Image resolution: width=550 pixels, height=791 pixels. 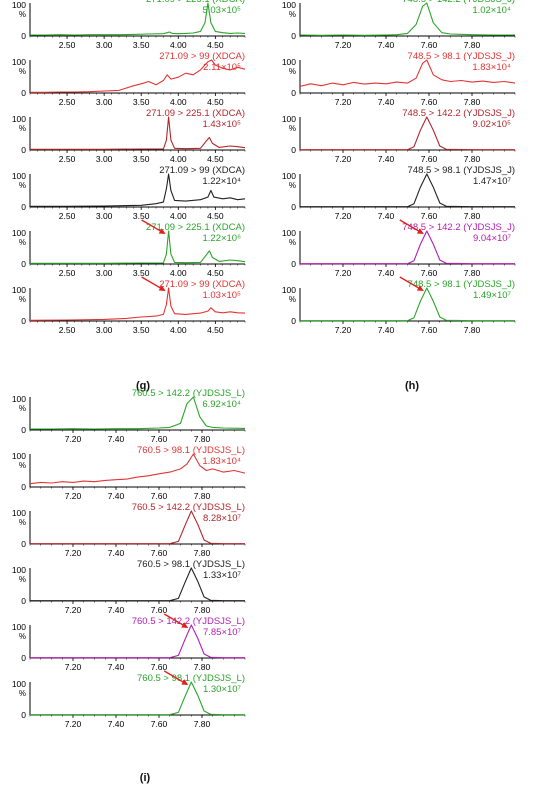 What do you see at coordinates (221, 404) in the screenshot?
I see `intensity-label: 6.92×10⁴` at bounding box center [221, 404].